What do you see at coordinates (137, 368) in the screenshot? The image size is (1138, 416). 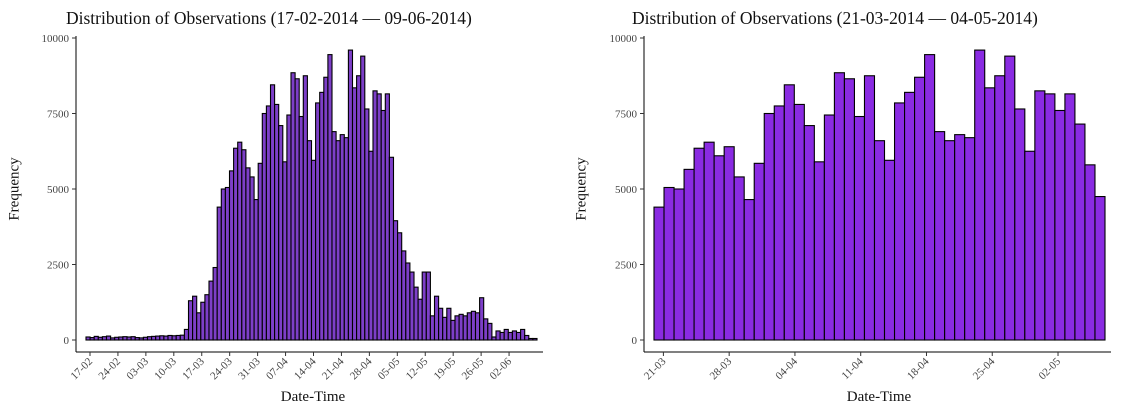 I see `x-tick-label: 03-03` at bounding box center [137, 368].